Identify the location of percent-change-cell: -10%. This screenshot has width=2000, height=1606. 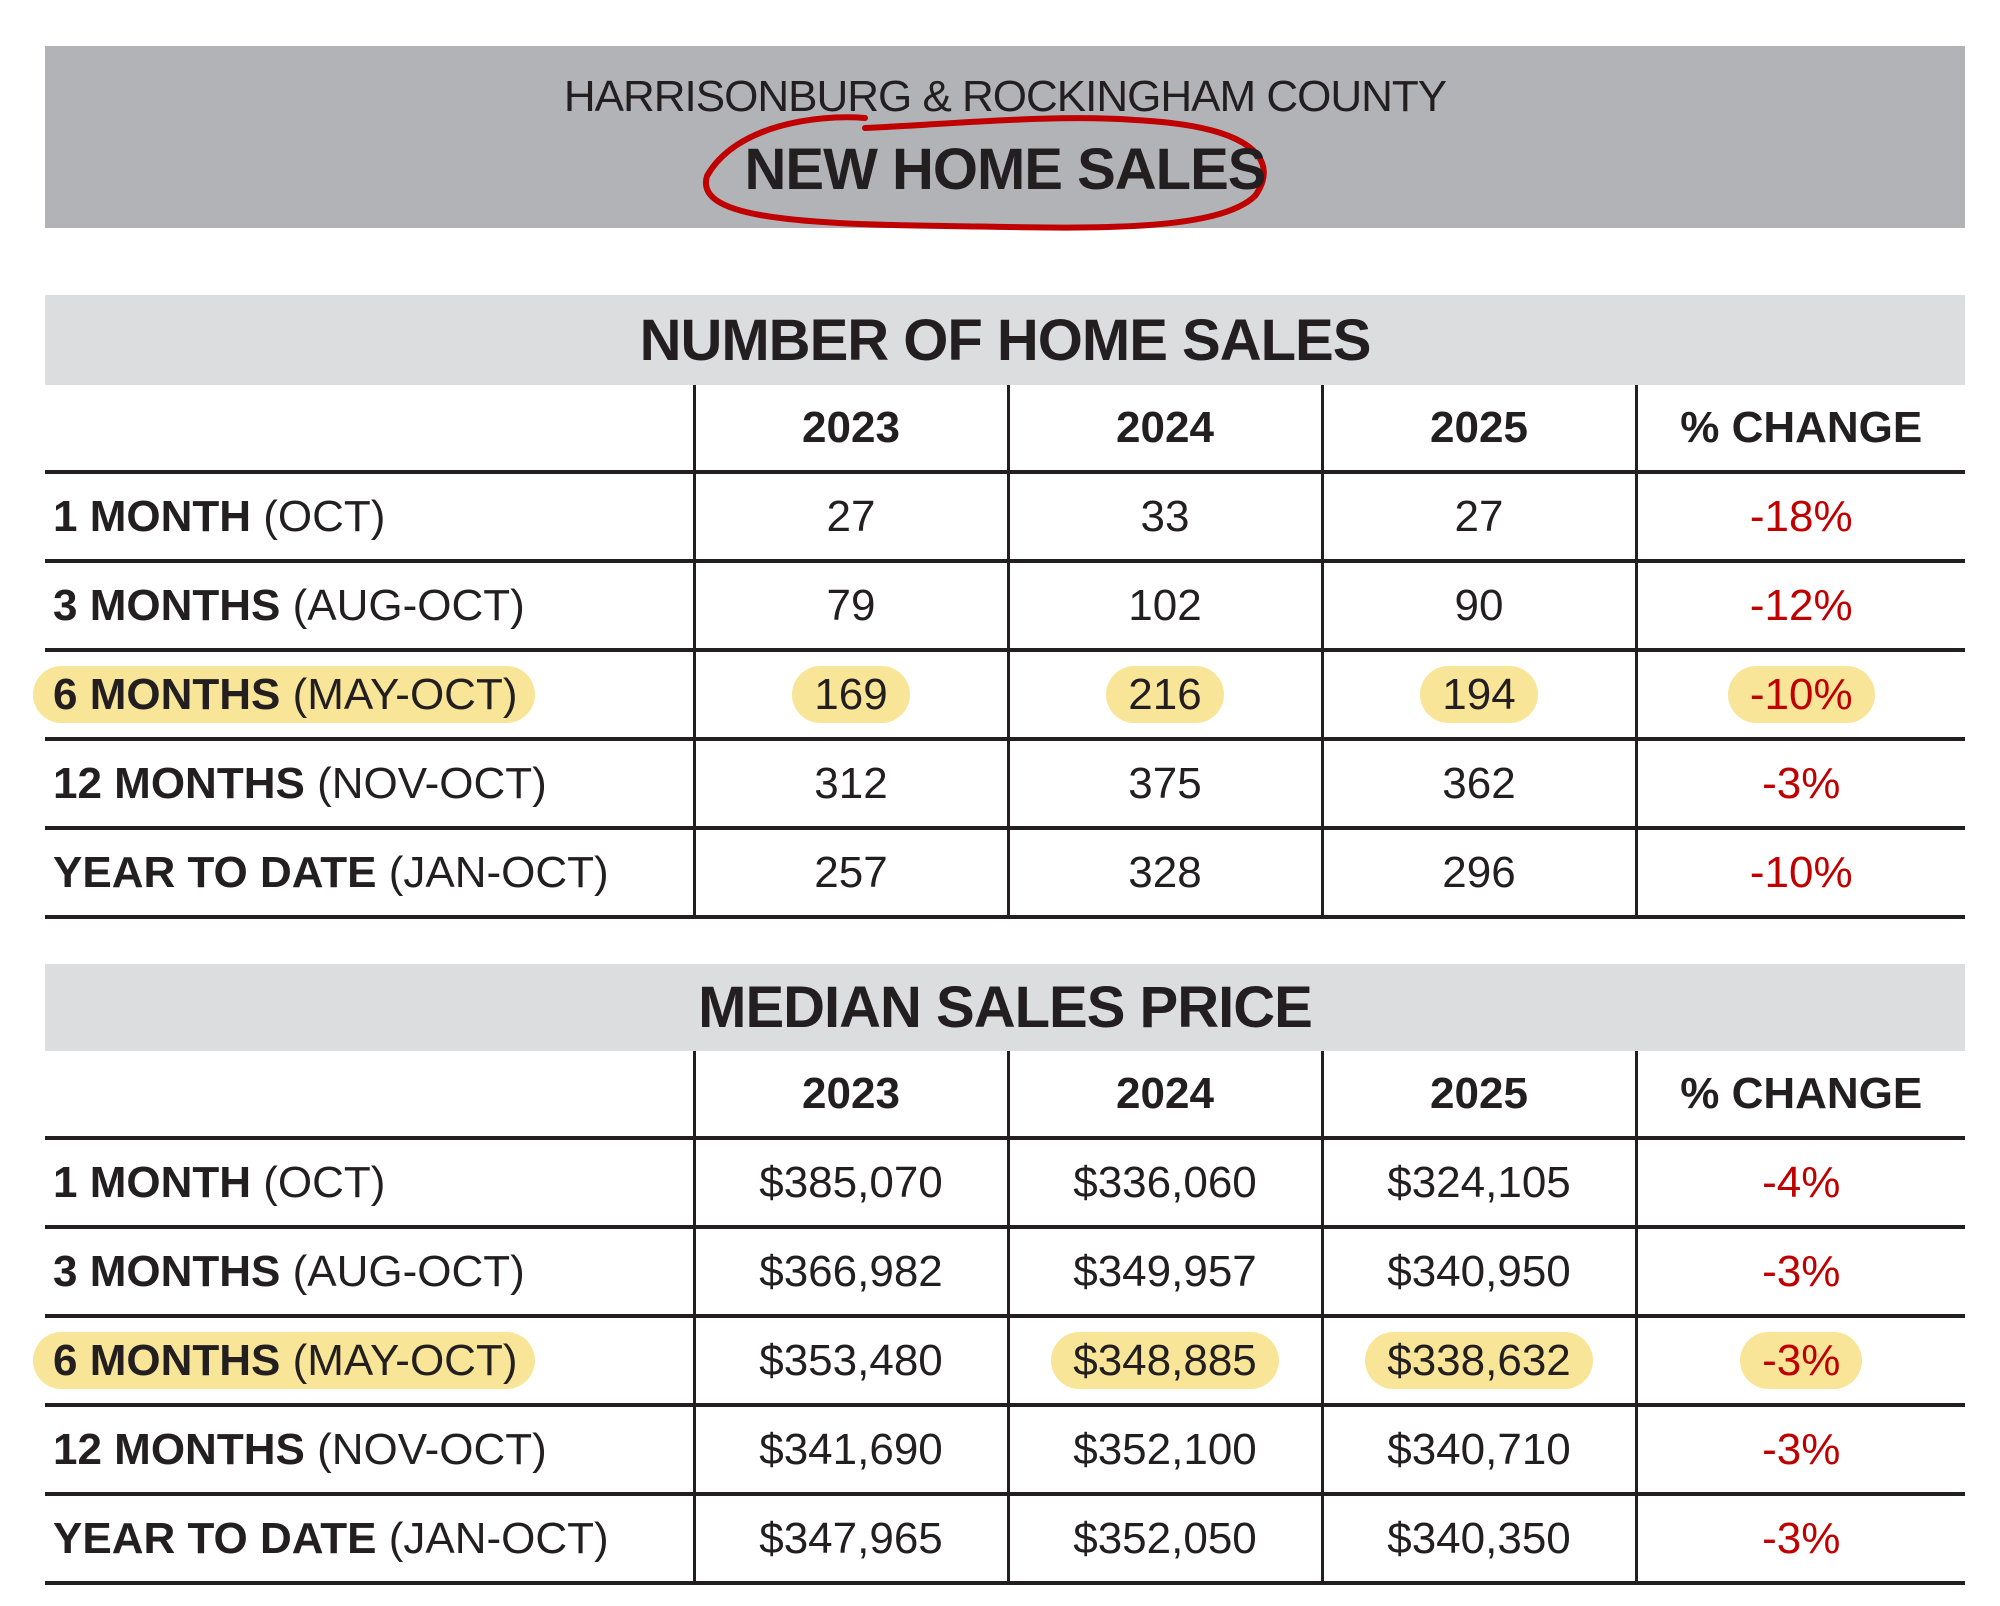
(1799, 873).